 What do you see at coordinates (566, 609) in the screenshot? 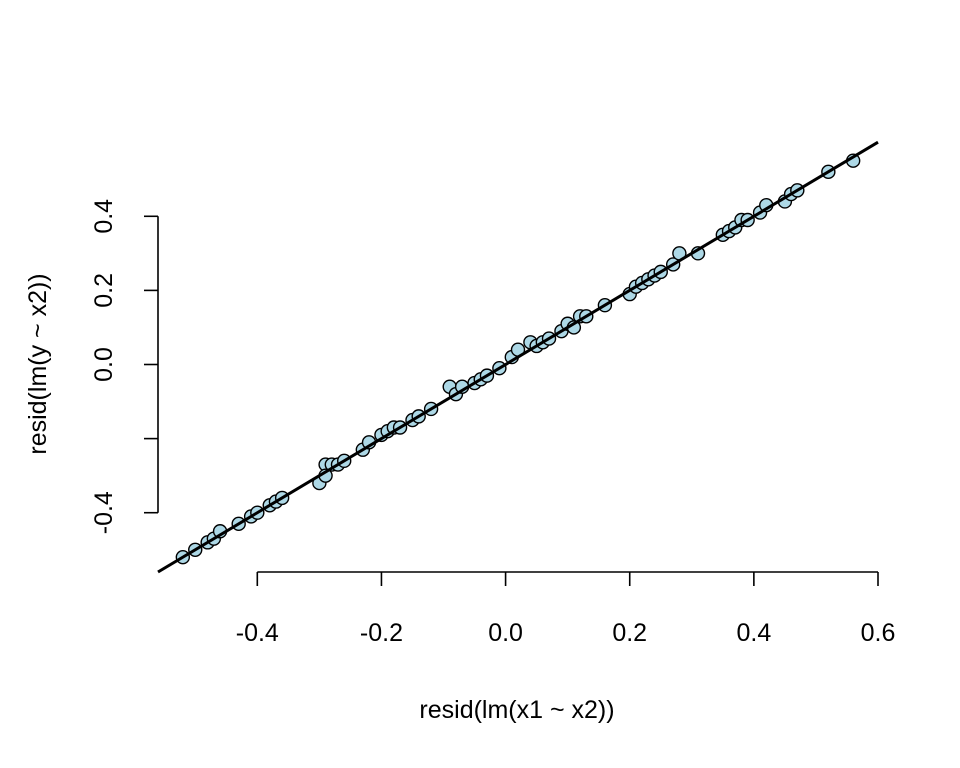
I see `x-axis: -0.4 -0.2 0.0 0.2 0.4 0.6` at bounding box center [566, 609].